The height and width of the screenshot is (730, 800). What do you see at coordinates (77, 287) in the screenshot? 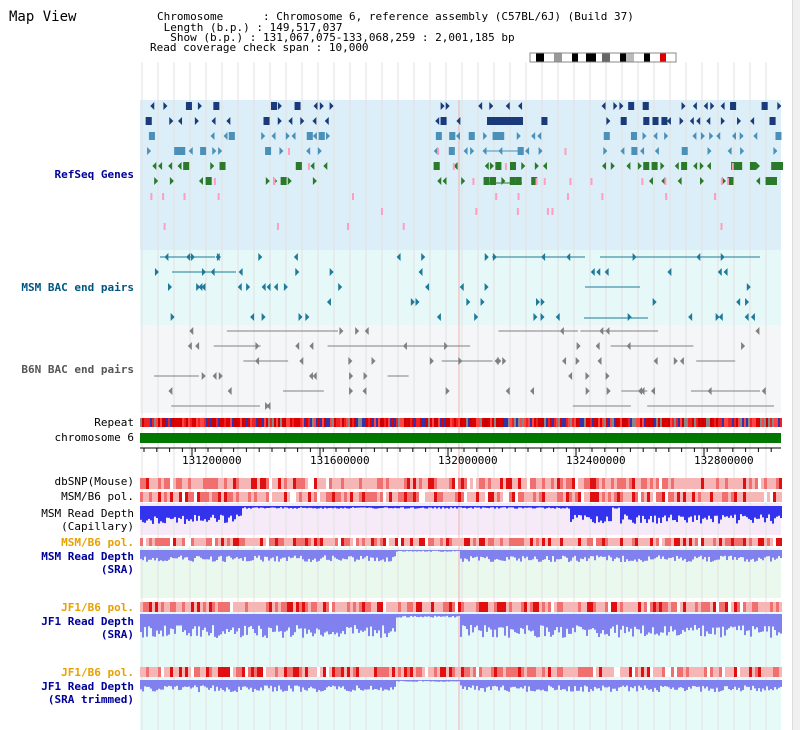
I see `track-label-msm-bac: MSM BAC end pairs` at bounding box center [77, 287].